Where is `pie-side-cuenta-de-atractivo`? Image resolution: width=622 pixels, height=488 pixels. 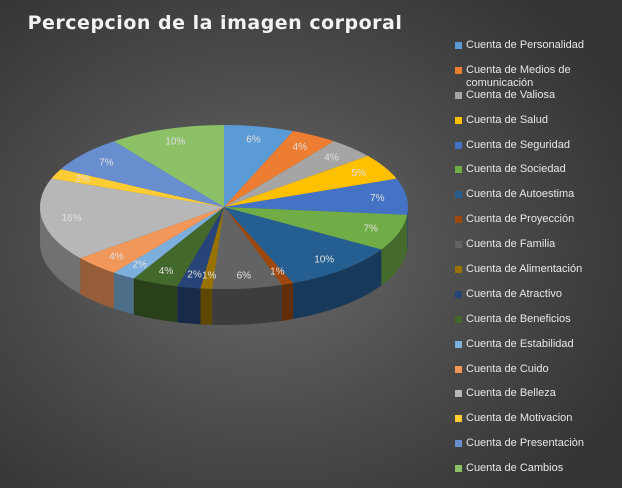 pie-side-cuenta-de-atractivo is located at coordinates (189, 305).